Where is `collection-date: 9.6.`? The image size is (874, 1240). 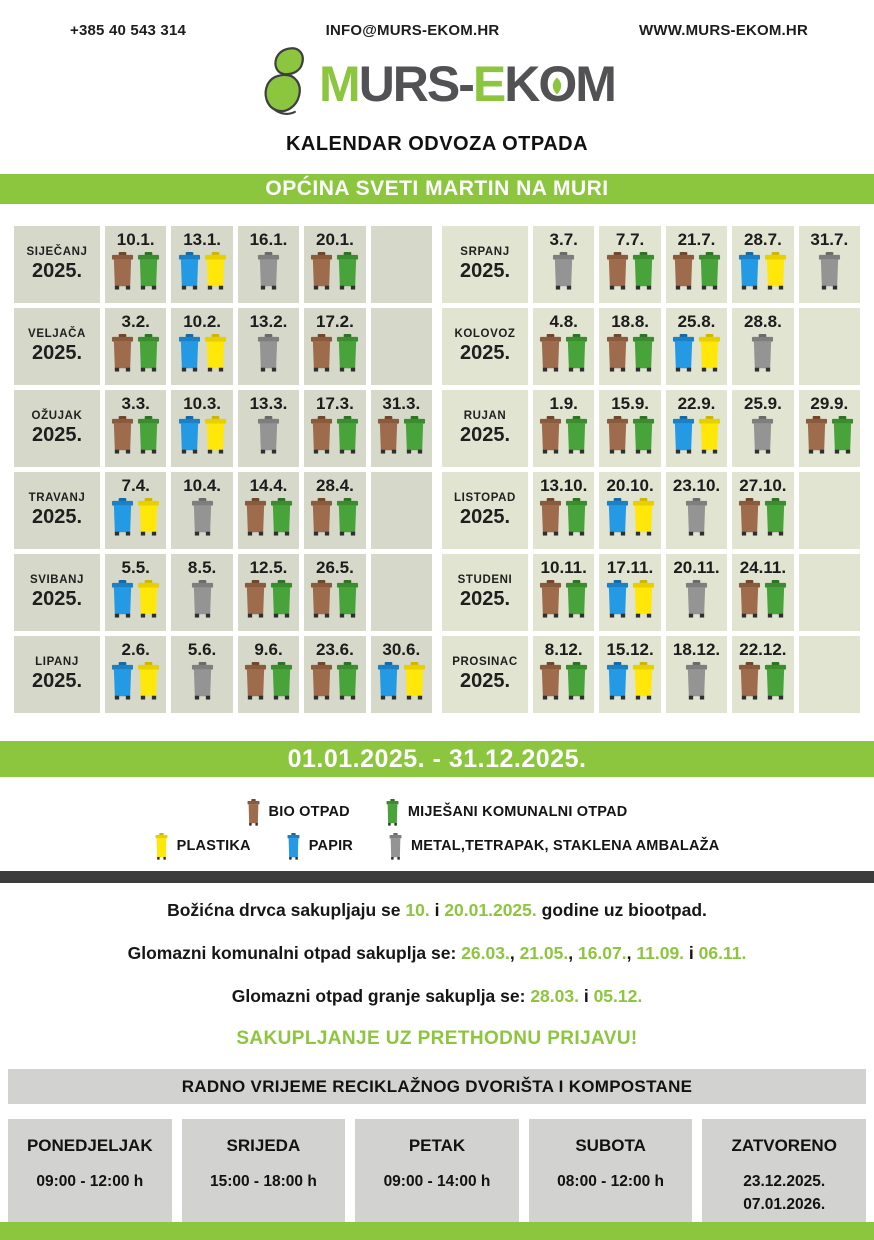
collection-date: 9.6. is located at coordinates (268, 649).